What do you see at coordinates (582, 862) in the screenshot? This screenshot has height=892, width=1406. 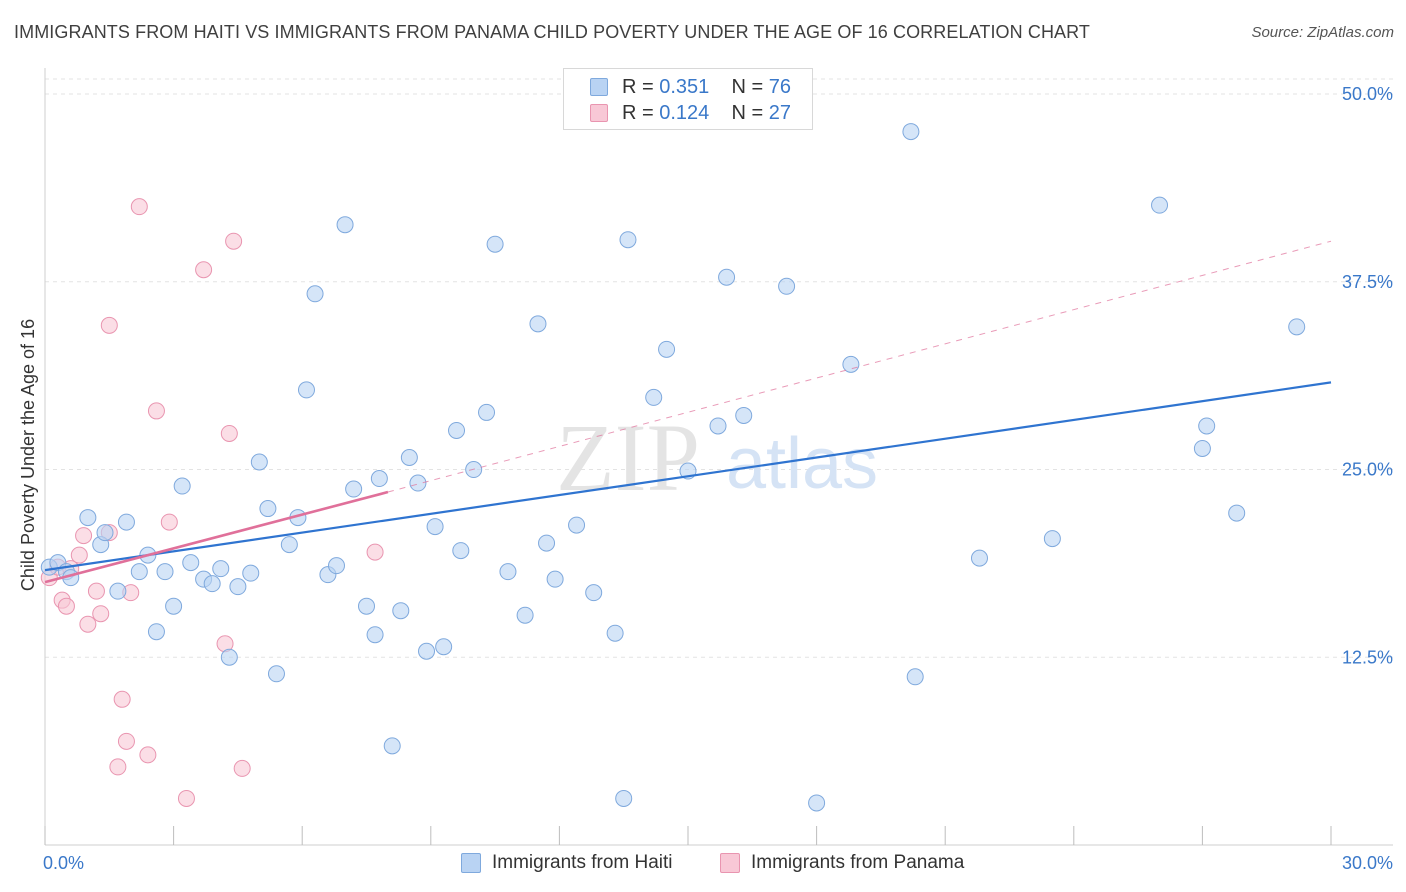 I see `bottom-haiti-label: Immigrants from Haiti` at bounding box center [582, 862].